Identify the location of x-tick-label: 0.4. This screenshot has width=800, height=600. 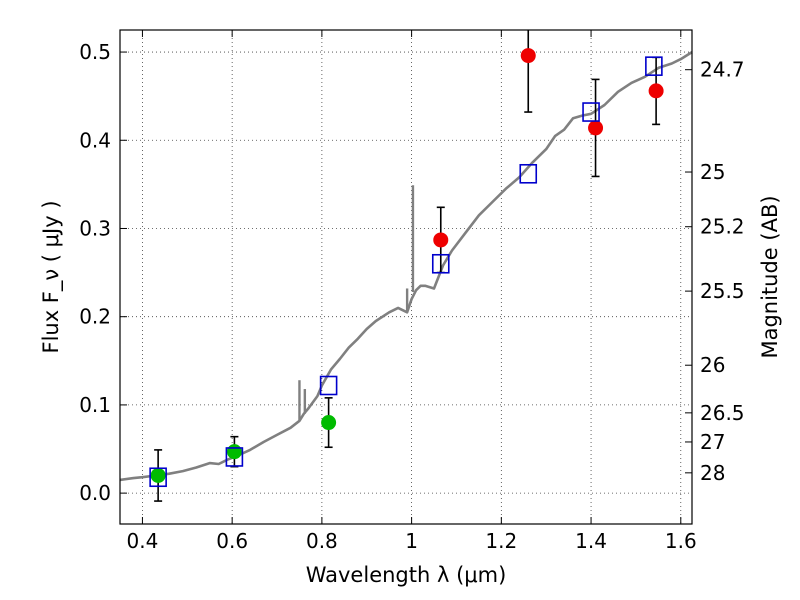
(143, 541).